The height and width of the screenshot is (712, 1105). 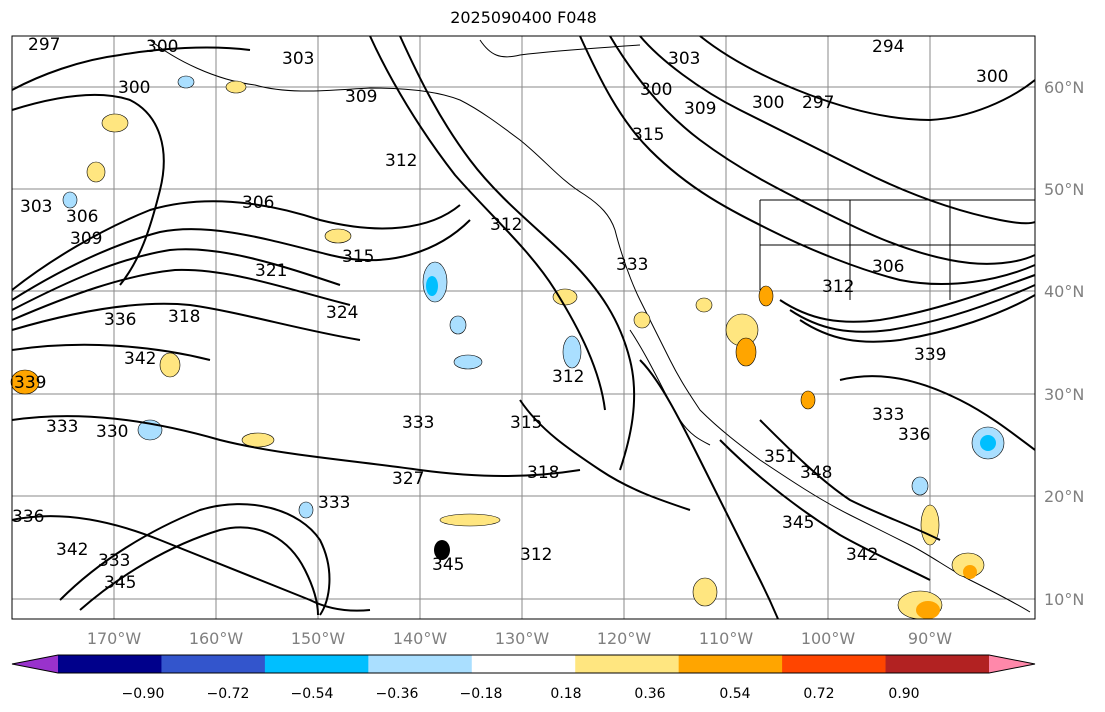 I want to click on colorbar-tick-label: −0.36, so click(x=397, y=694).